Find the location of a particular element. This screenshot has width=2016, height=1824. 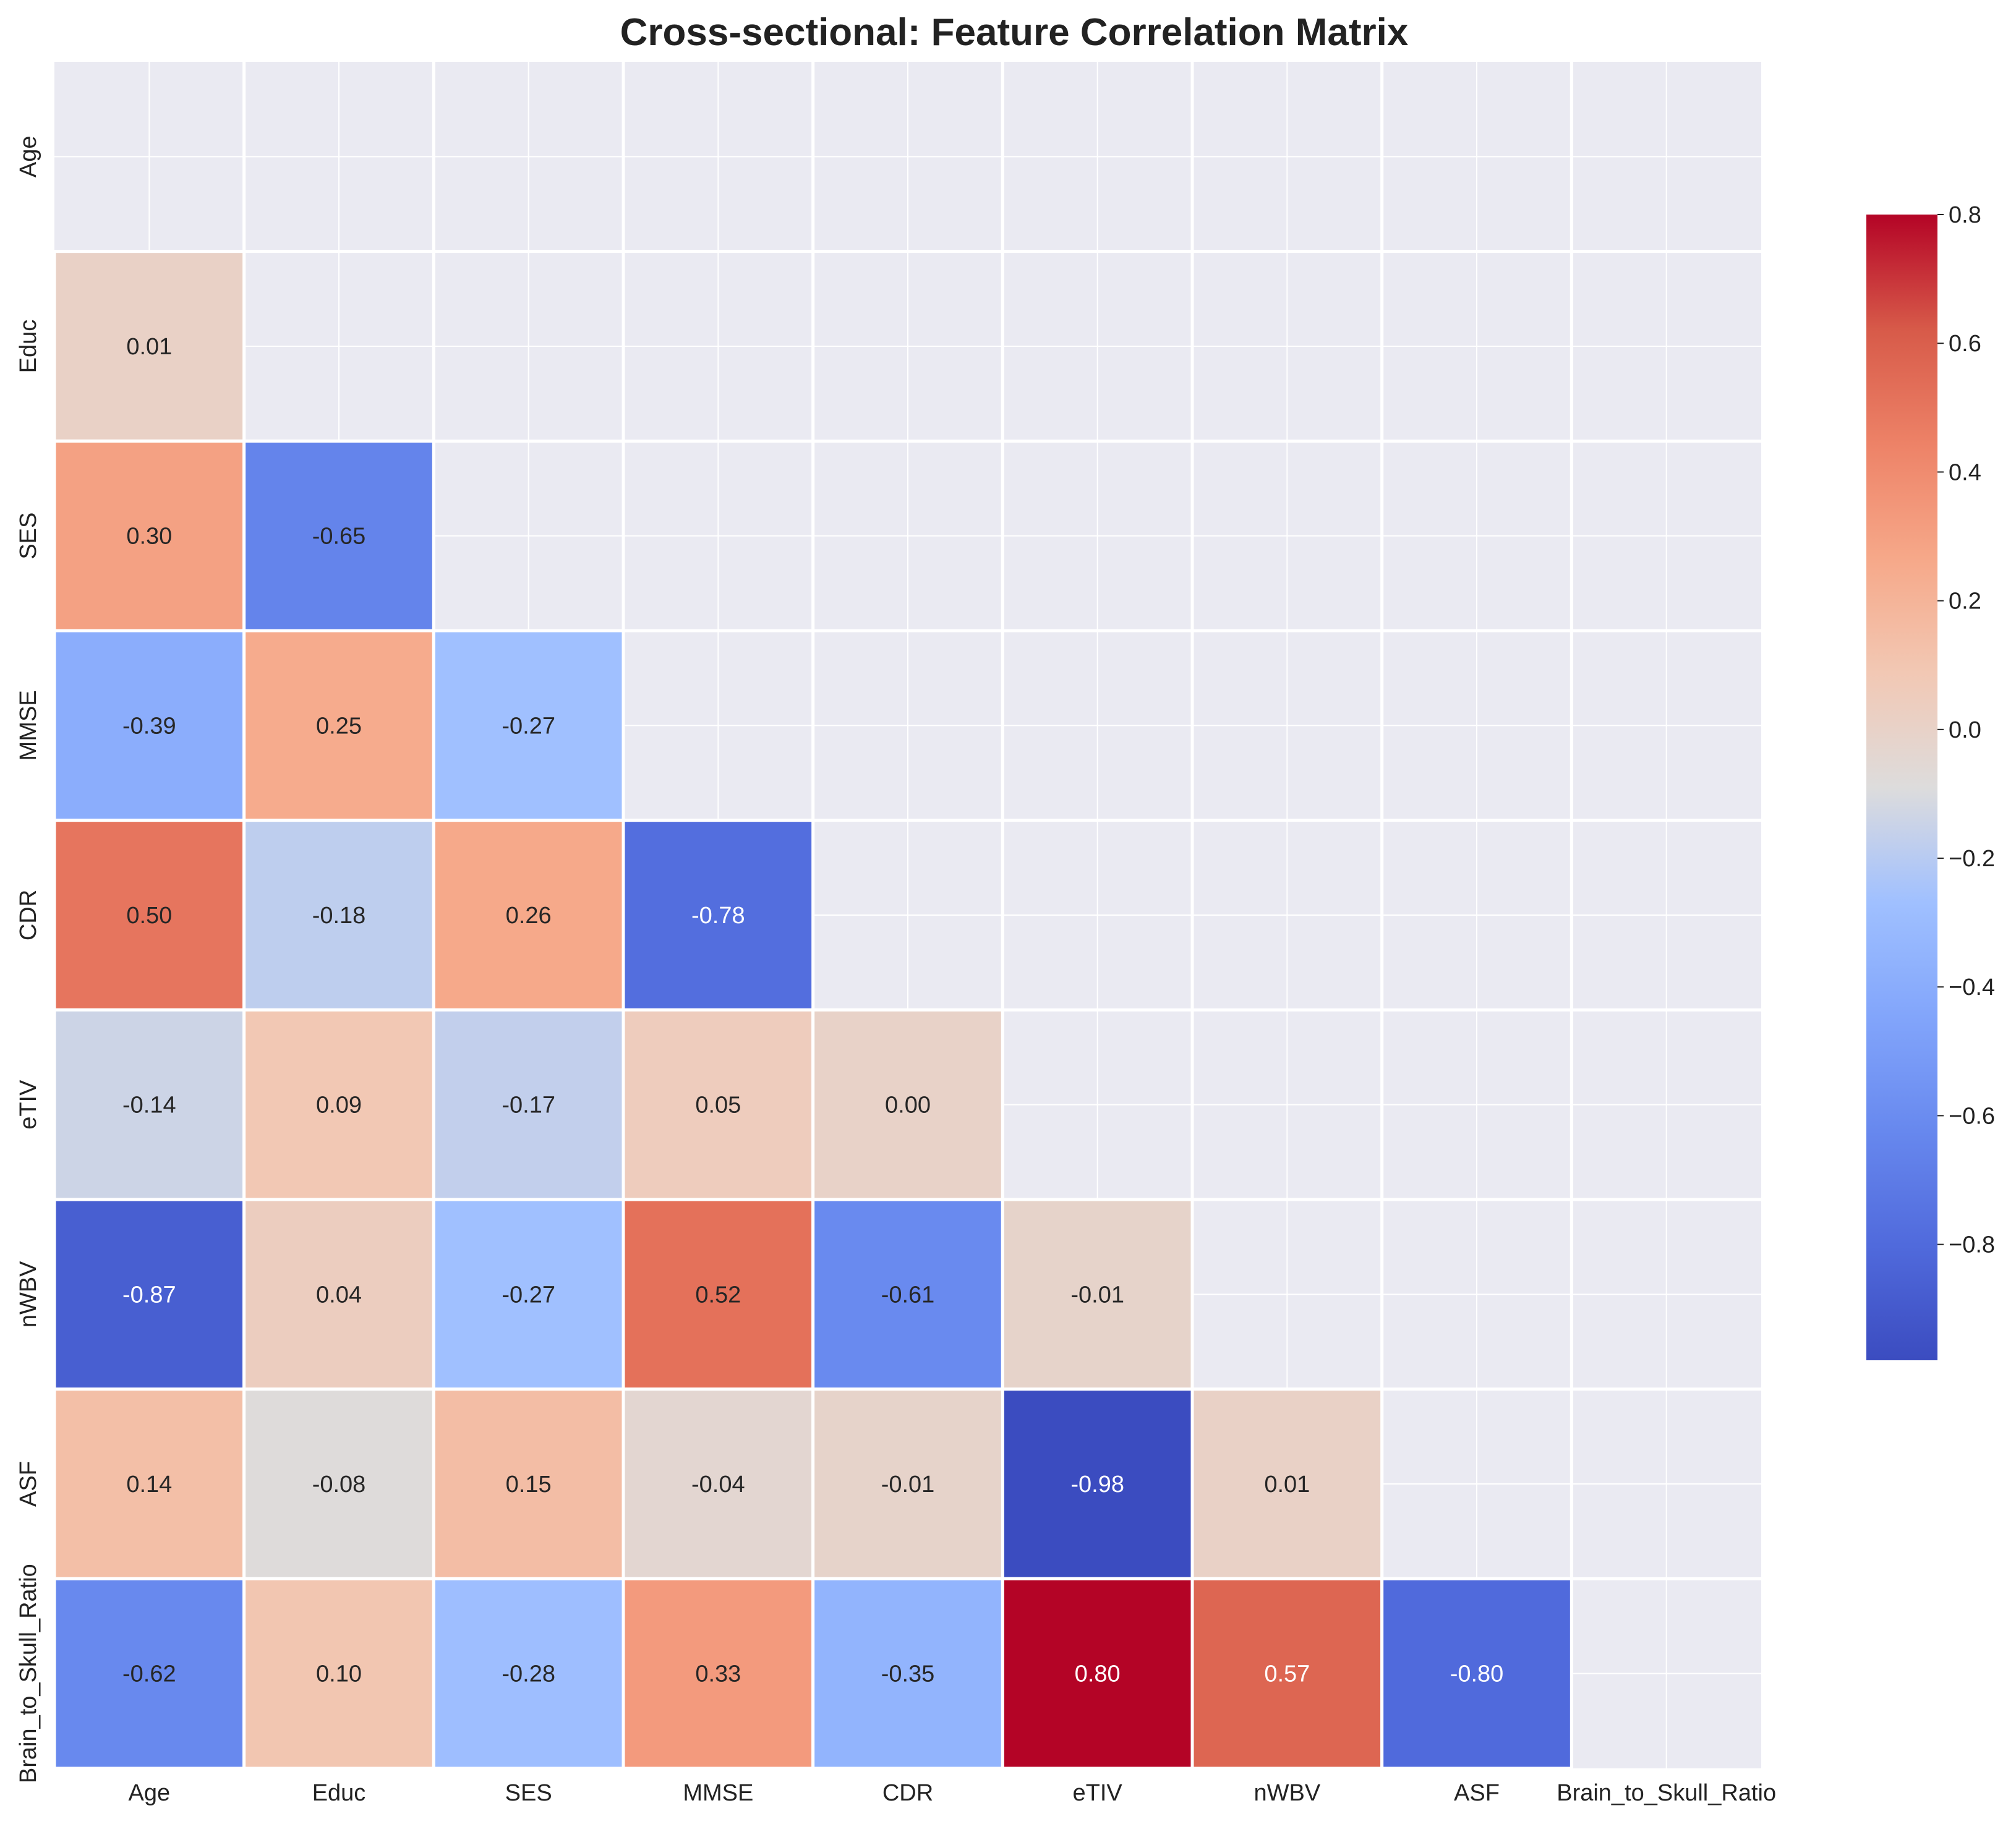

cell-value-label: 0.04 is located at coordinates (339, 1295).